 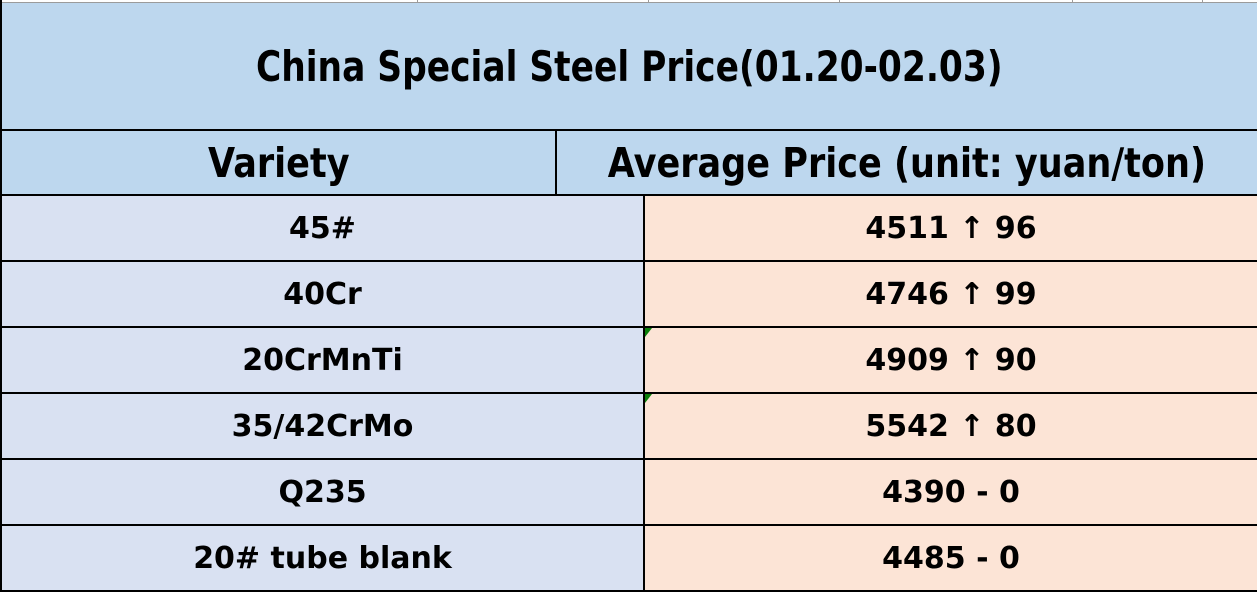 I want to click on table-row: 35/42CrMo 5542 ↑ 80, so click(x=629, y=427).